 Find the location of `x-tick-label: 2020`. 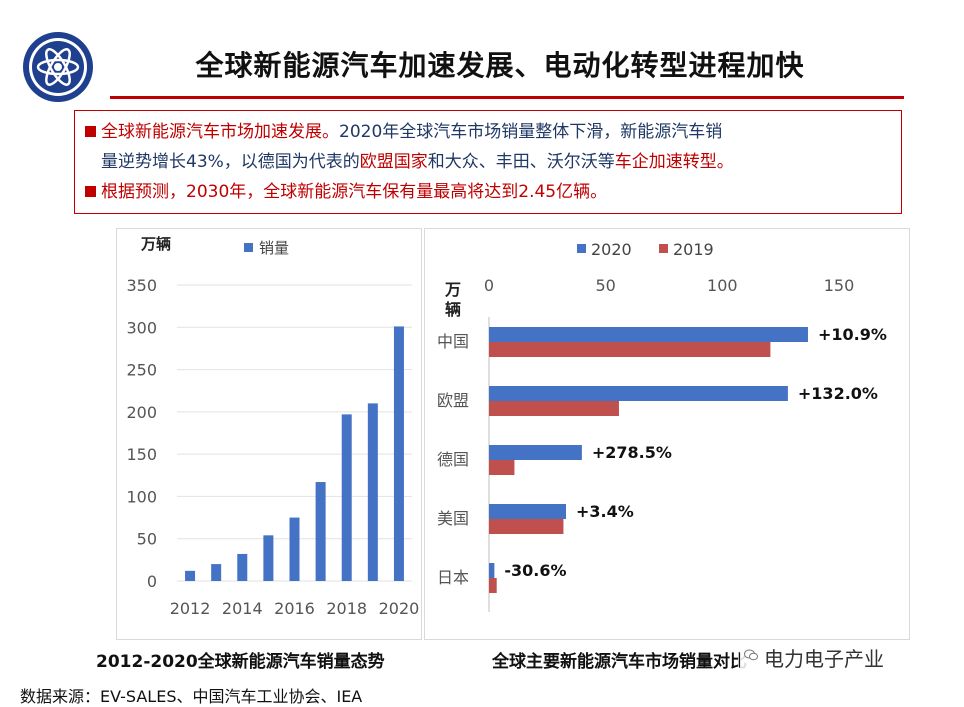

x-tick-label: 2020 is located at coordinates (399, 608).